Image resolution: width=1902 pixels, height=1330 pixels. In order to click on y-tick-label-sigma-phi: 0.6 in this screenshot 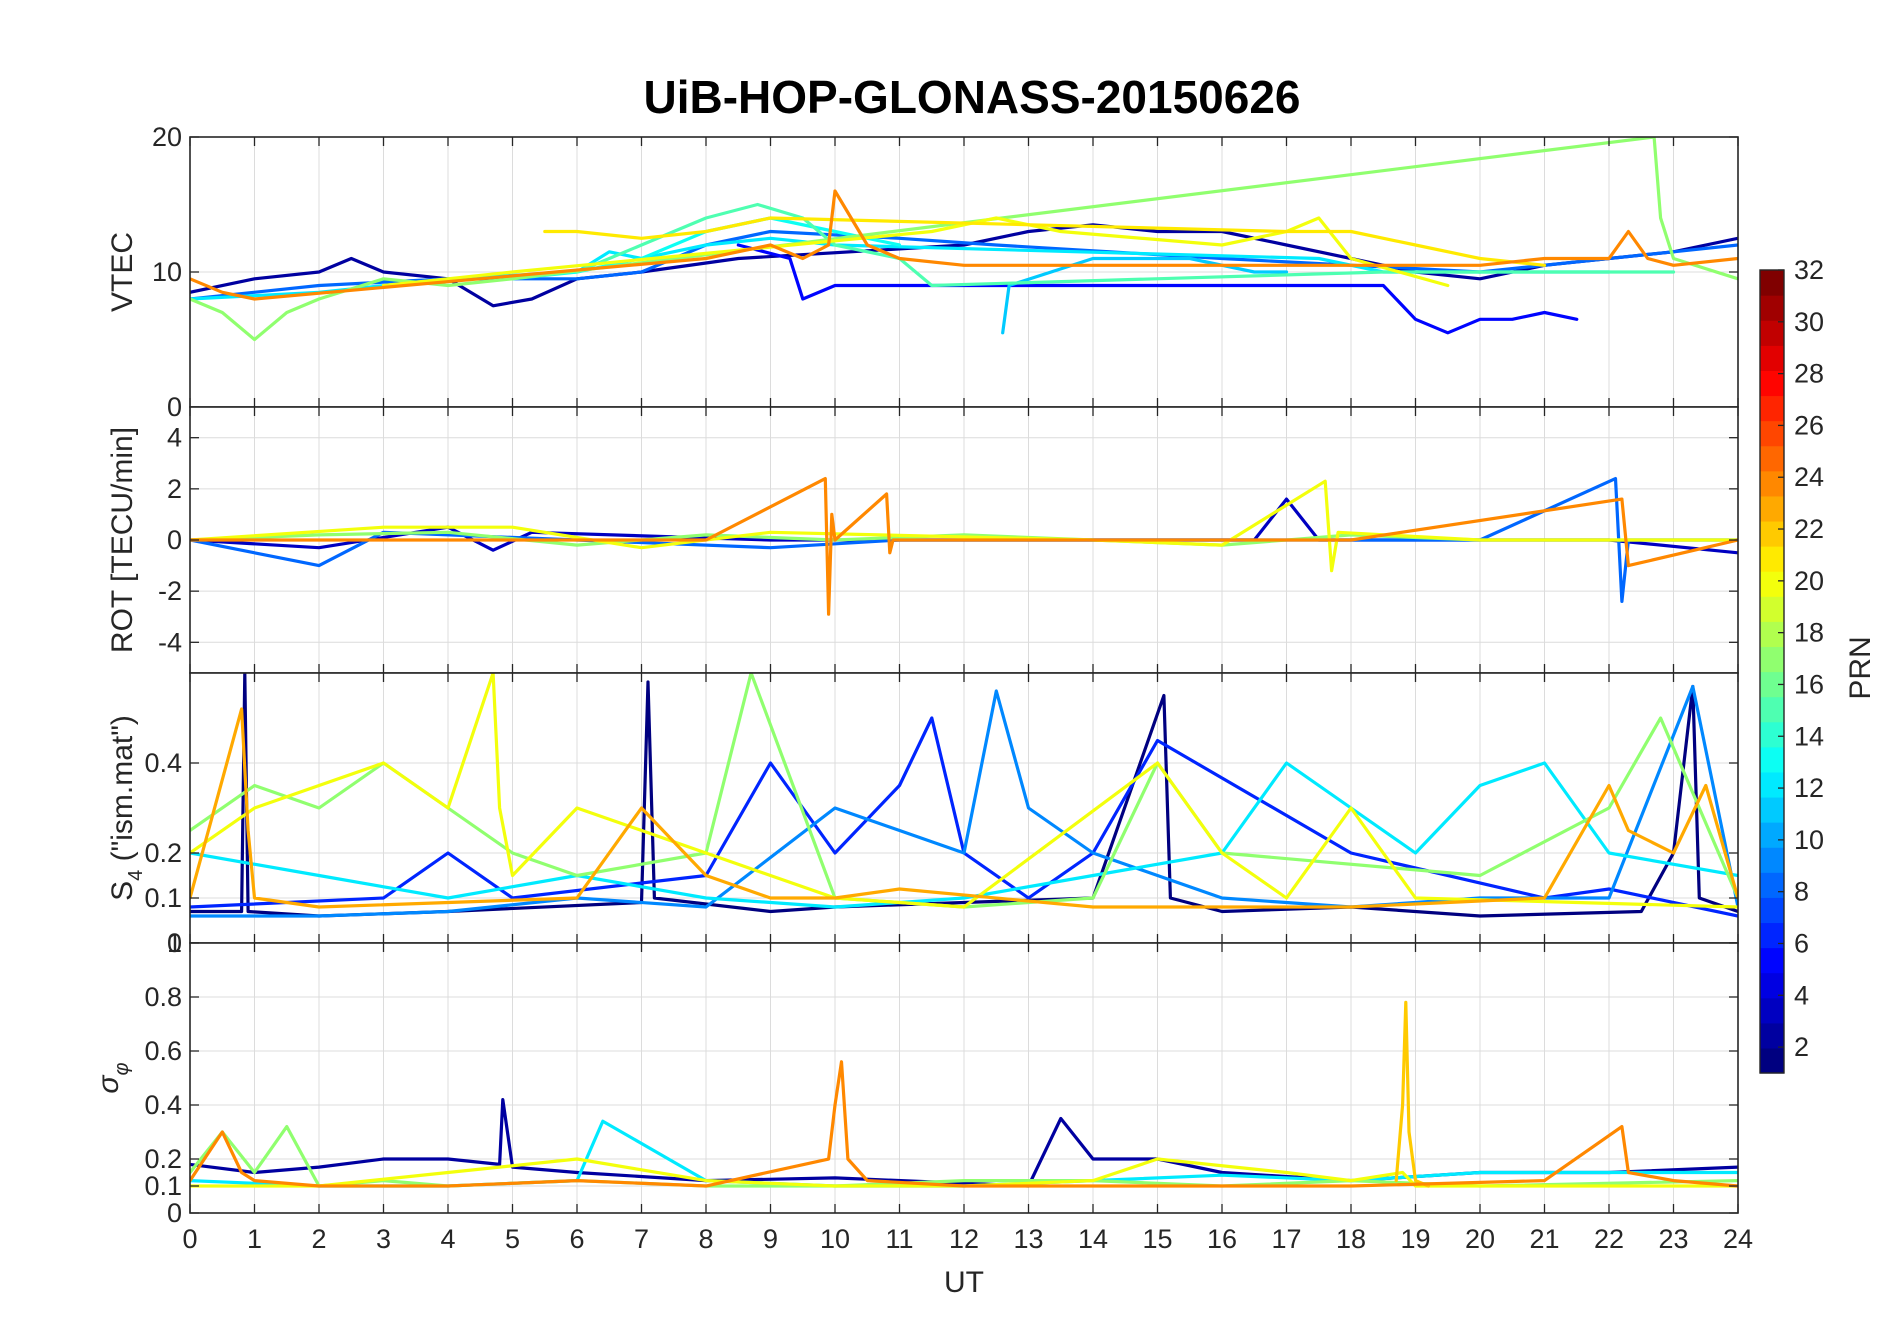, I will do `click(163, 1051)`.